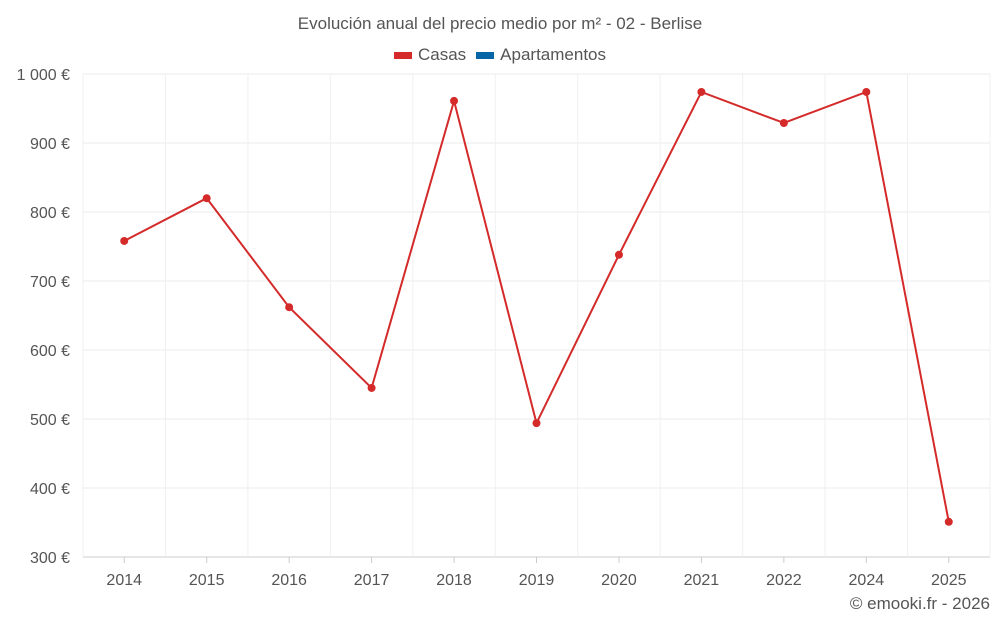 The image size is (1000, 625). What do you see at coordinates (50, 558) in the screenshot?
I see `y-tick-label: 300 €` at bounding box center [50, 558].